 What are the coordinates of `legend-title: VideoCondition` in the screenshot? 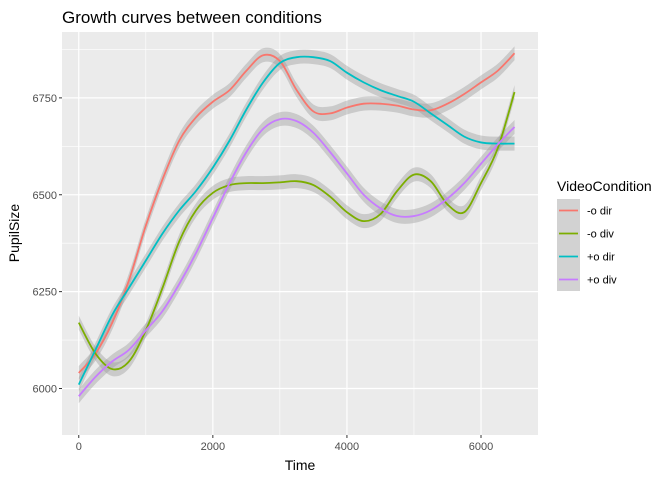 It's located at (604, 186).